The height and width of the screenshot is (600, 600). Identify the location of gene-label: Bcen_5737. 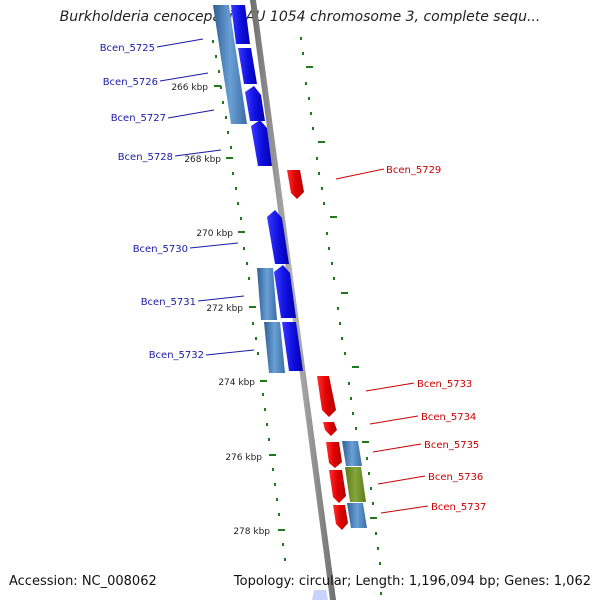
(458, 507).